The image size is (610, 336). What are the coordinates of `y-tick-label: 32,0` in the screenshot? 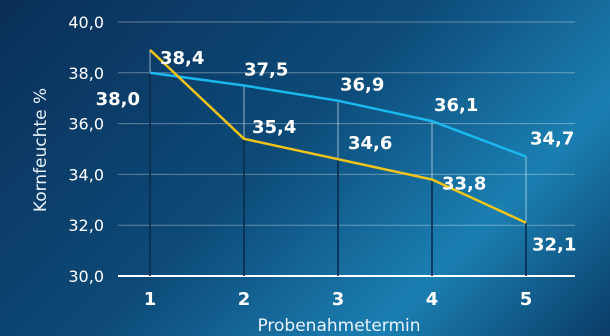 It's located at (86, 225).